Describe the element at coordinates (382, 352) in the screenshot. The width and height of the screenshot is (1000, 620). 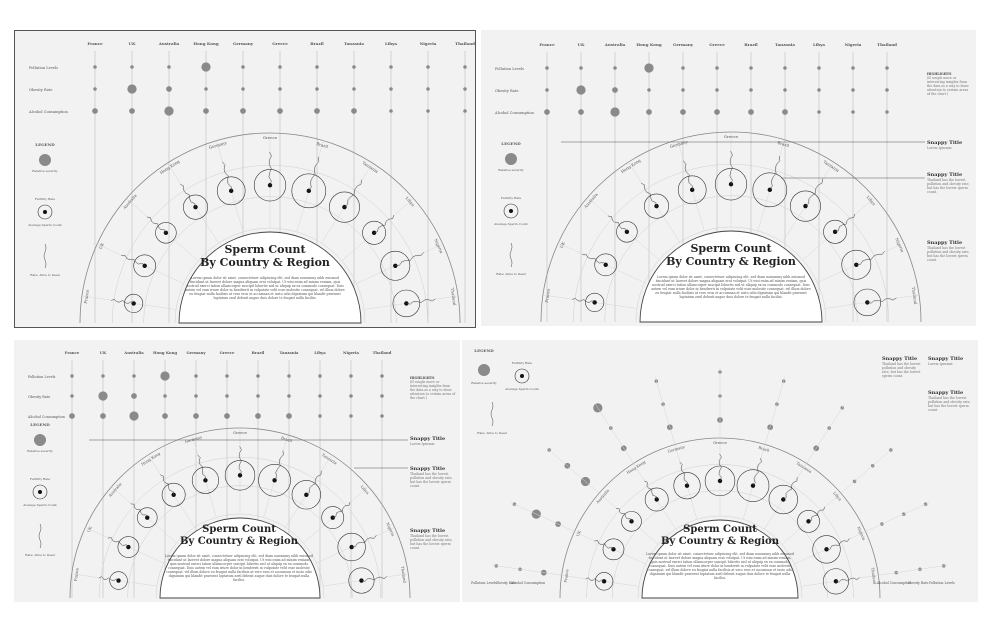
I see `country-label: Thailand` at that location.